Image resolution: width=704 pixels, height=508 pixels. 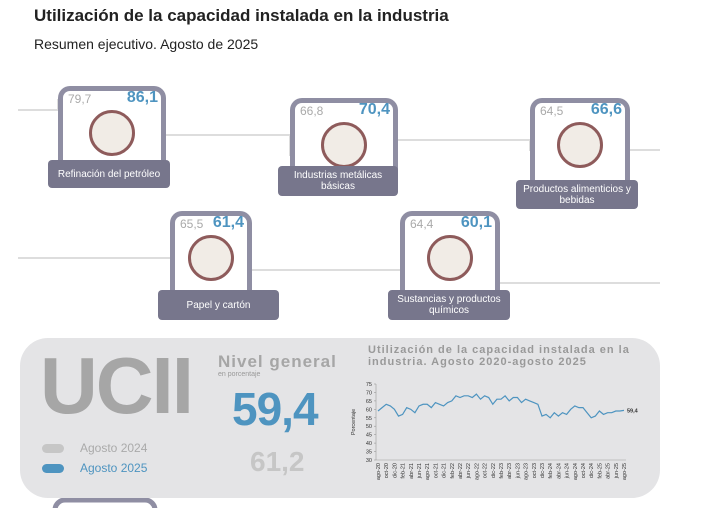 I want to click on current-value: 66,6, so click(x=606, y=109).